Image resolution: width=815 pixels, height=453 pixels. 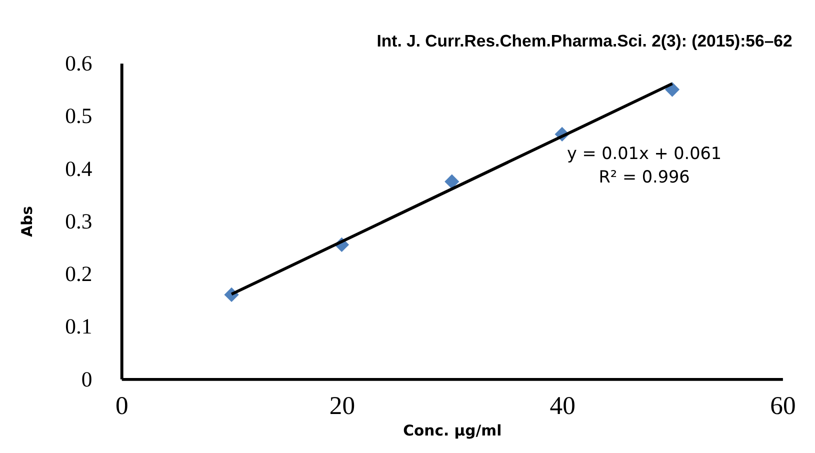 What do you see at coordinates (783, 405) in the screenshot?
I see `x-tick-label: 60` at bounding box center [783, 405].